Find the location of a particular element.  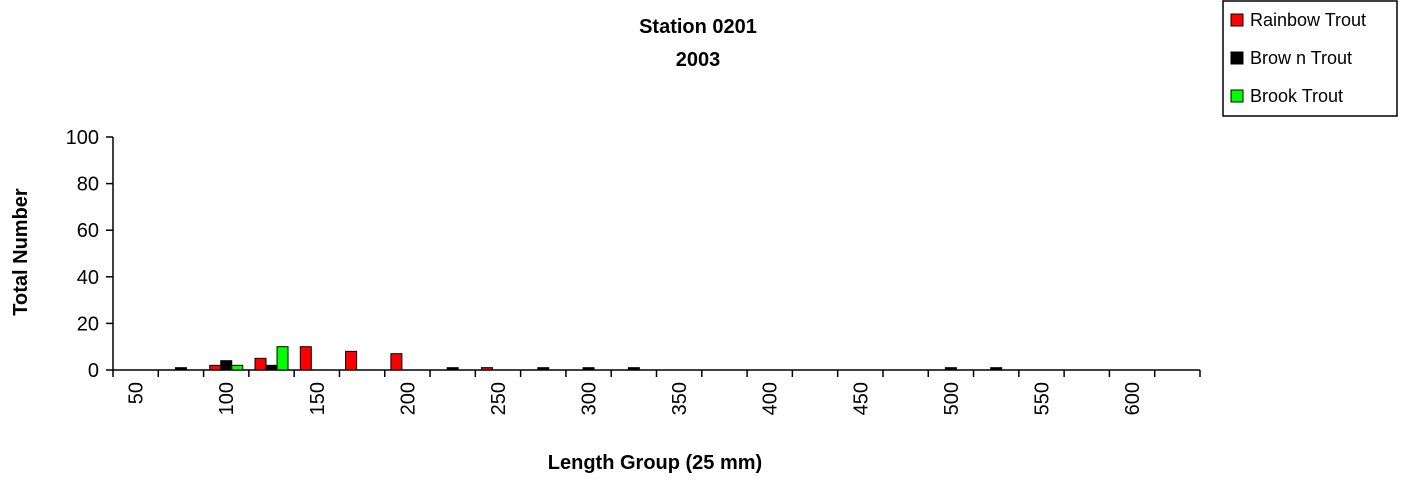

chart-title-line2: 2003 is located at coordinates (698, 60).